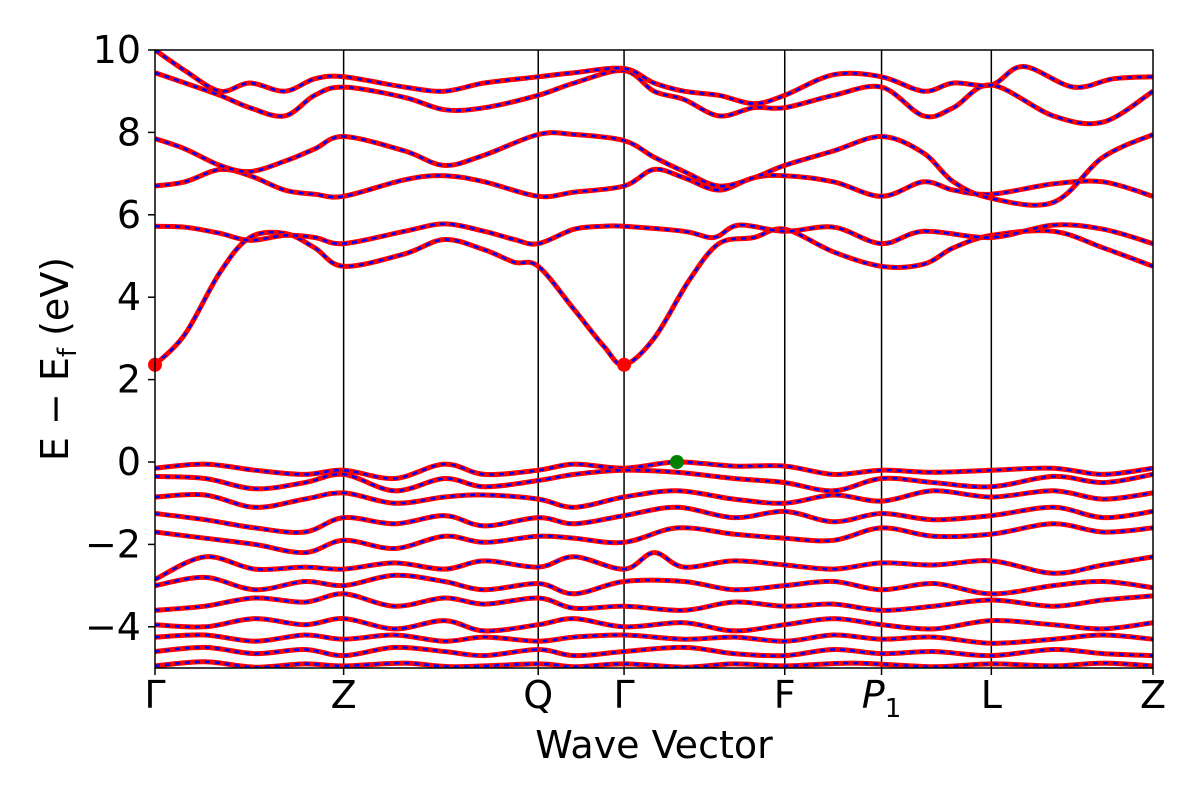 The width and height of the screenshot is (1200, 800). I want to click on x-axis-title: Wave Vector, so click(654, 745).